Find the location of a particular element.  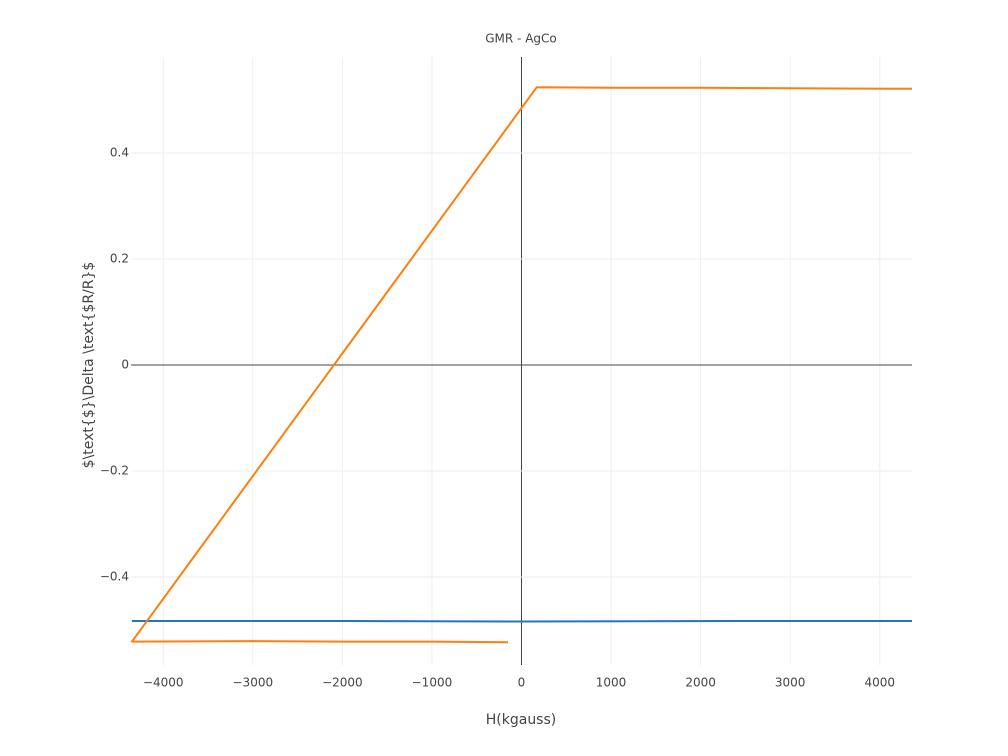

y-tick-label: 0.4 is located at coordinates (119, 152).